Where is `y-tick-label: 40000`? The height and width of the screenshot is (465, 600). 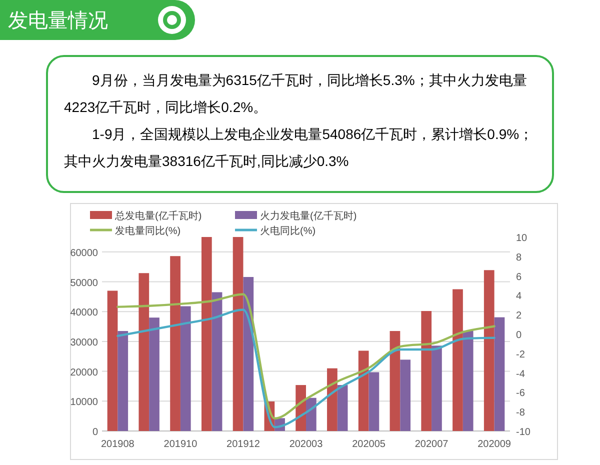 y-tick-label: 40000 is located at coordinates (84, 313).